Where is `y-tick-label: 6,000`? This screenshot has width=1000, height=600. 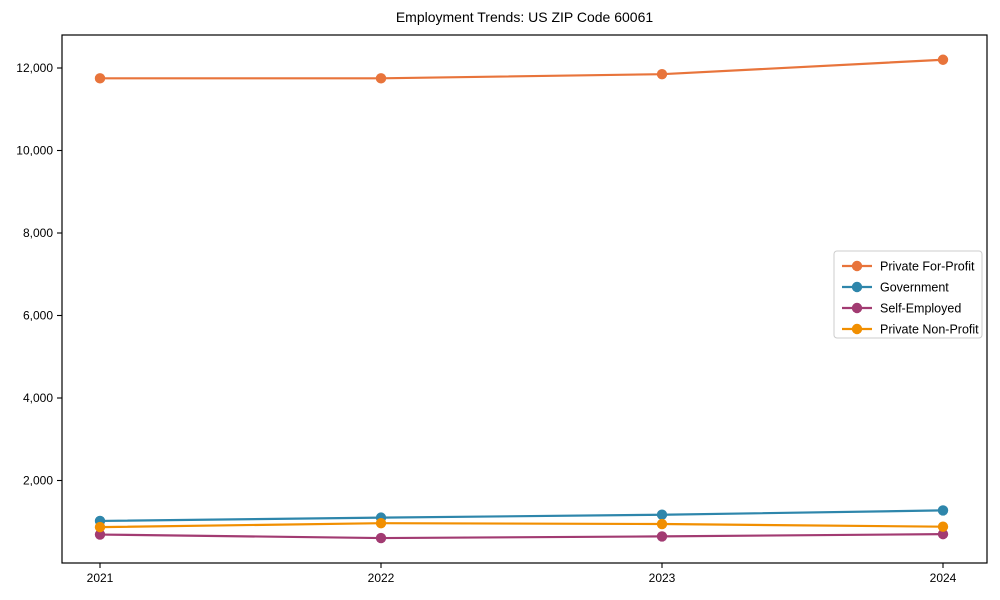 y-tick-label: 6,000 is located at coordinates (38, 316).